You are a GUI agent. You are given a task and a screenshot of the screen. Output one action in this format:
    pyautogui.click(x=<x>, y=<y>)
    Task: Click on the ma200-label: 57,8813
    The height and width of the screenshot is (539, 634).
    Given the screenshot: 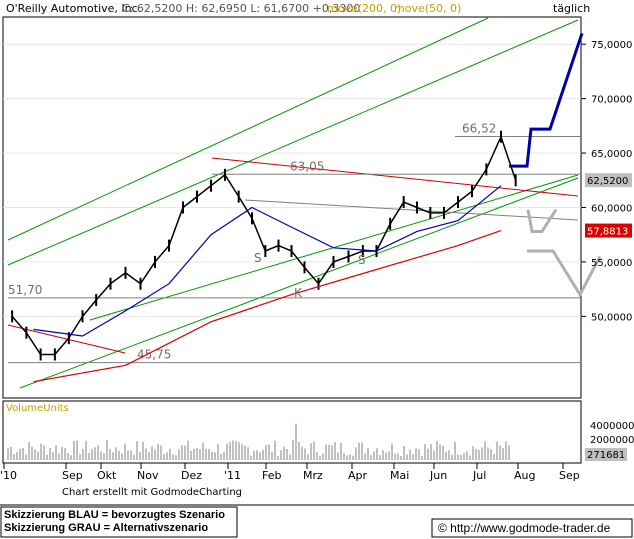 What is the action you would take?
    pyautogui.click(x=607, y=232)
    